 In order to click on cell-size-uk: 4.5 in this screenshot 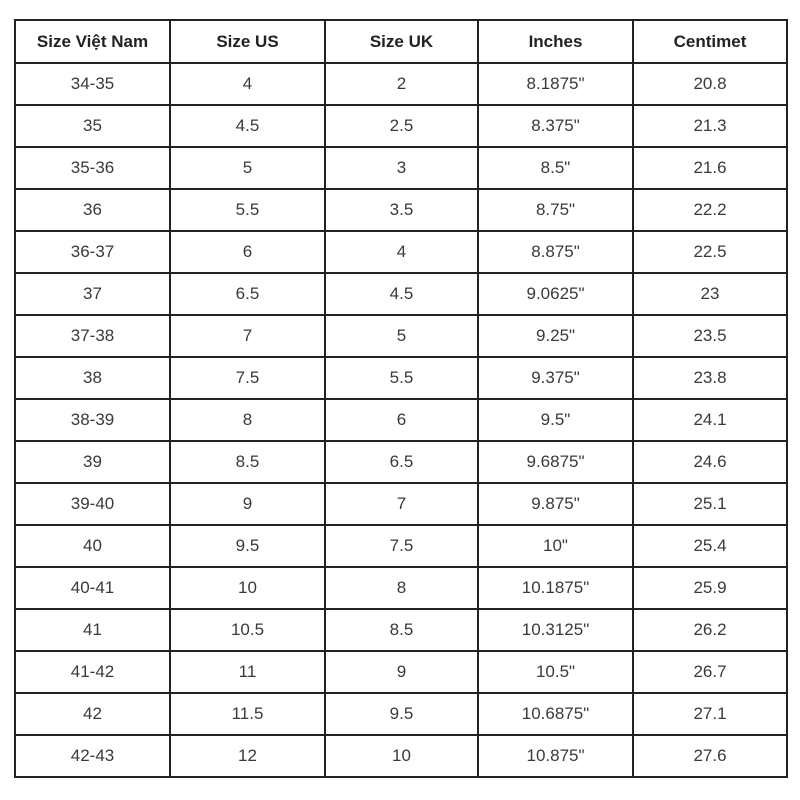, I will do `click(401, 294)`.